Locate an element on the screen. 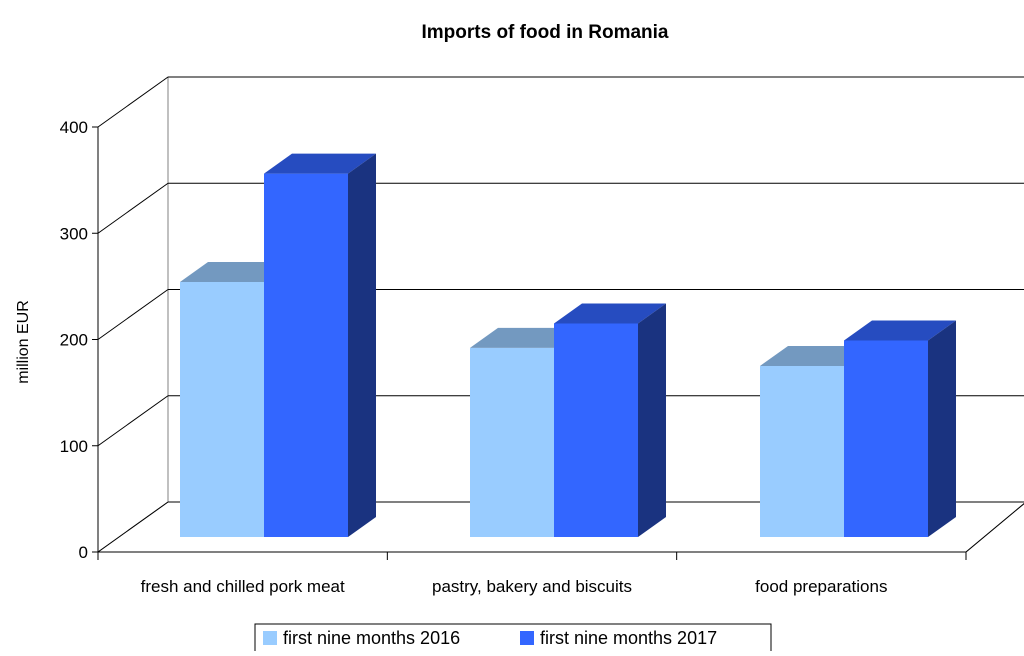 This screenshot has width=1024, height=656. x-tick-label: food preparations is located at coordinates (821, 586).